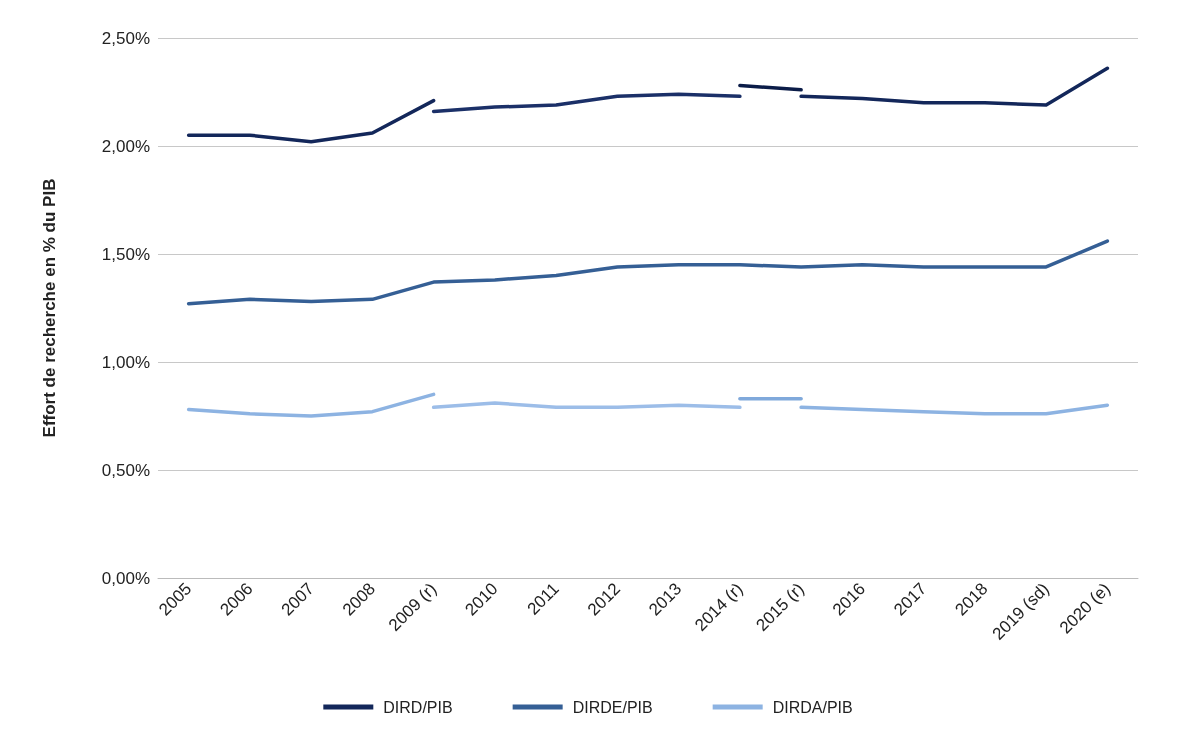  Describe the element at coordinates (125, 578) in the screenshot. I see `y-tick-label: 0,00%` at that location.